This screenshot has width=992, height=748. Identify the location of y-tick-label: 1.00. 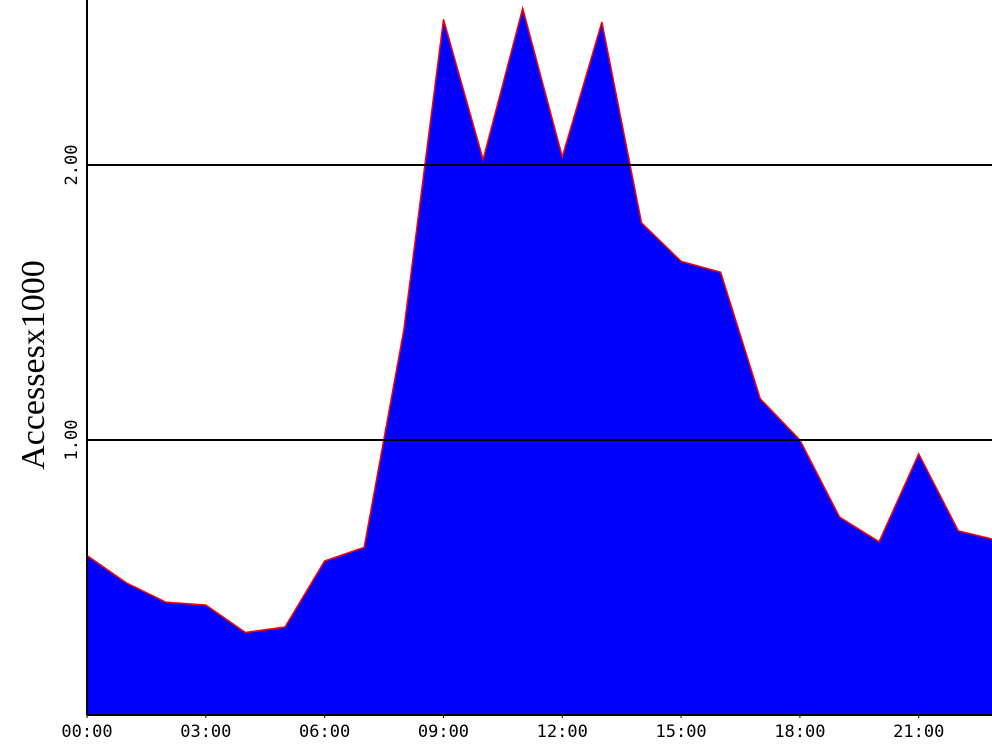
(72, 440).